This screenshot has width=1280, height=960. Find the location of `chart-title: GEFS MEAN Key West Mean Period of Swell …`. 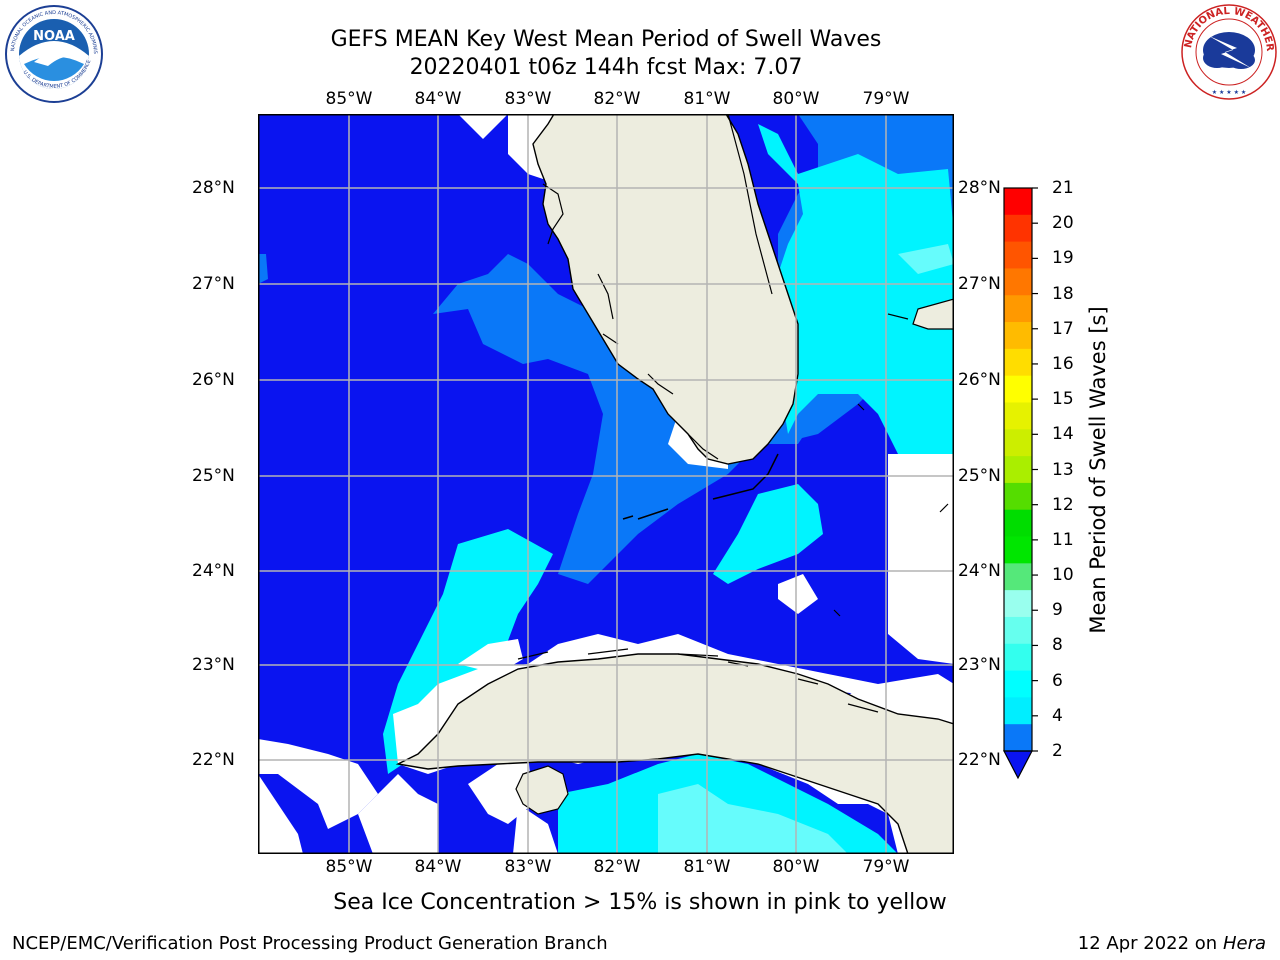

chart-title: GEFS MEAN Key West Mean Period of Swell … is located at coordinates (606, 39).